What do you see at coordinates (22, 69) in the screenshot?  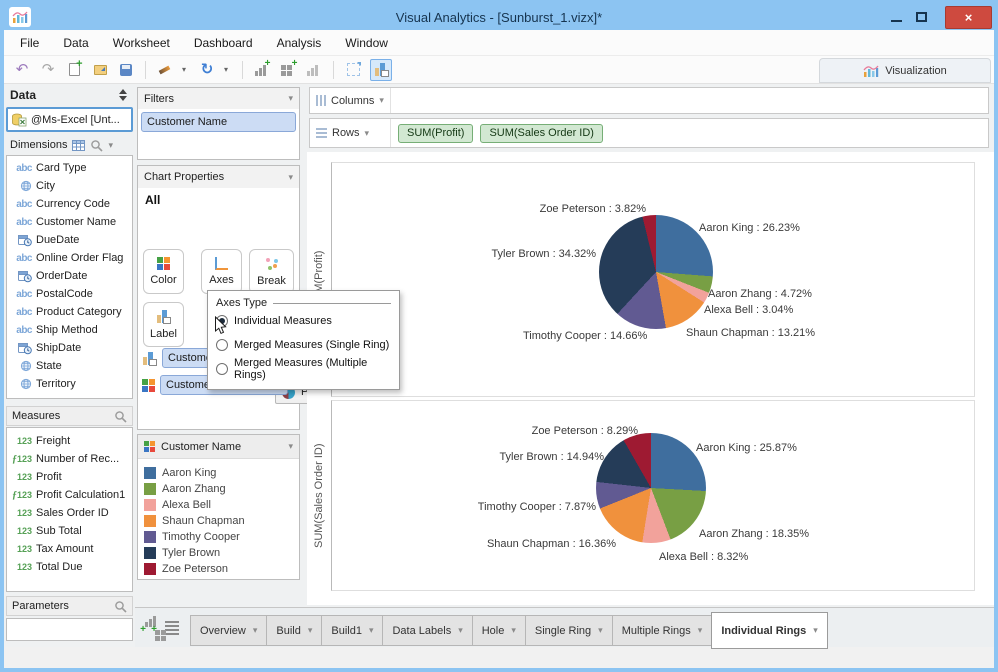 I see `undo-icon: ↶` at bounding box center [22, 69].